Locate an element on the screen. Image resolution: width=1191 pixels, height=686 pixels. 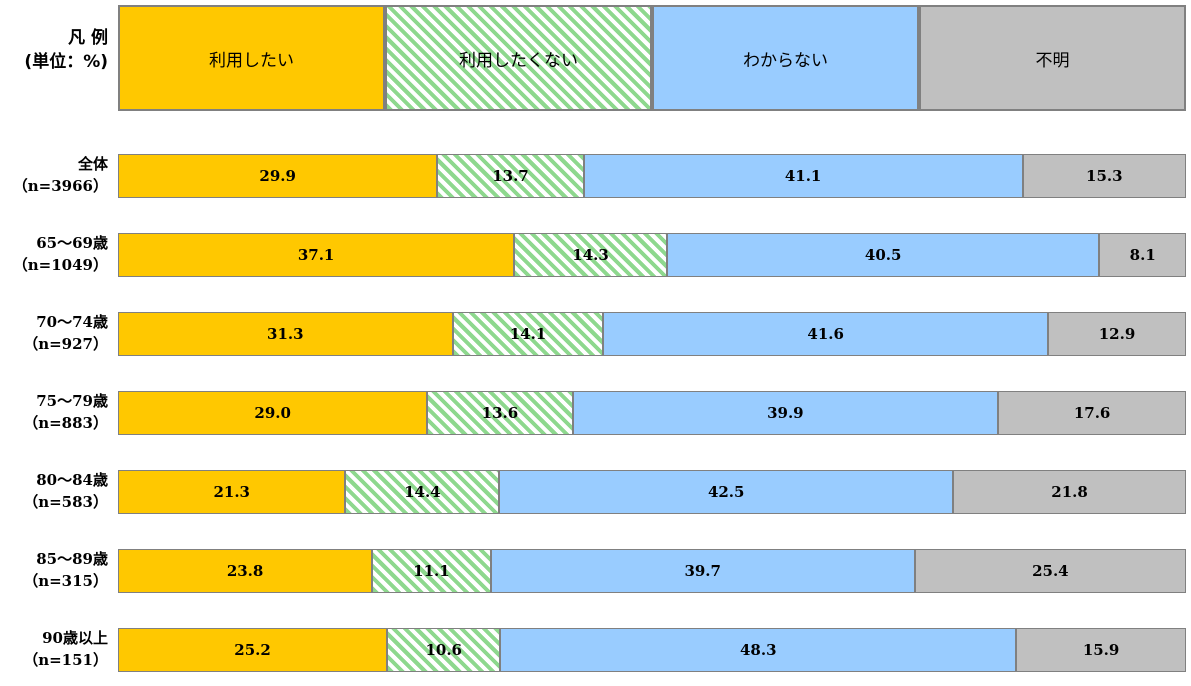
data-label: 31.3 is located at coordinates (285, 334).